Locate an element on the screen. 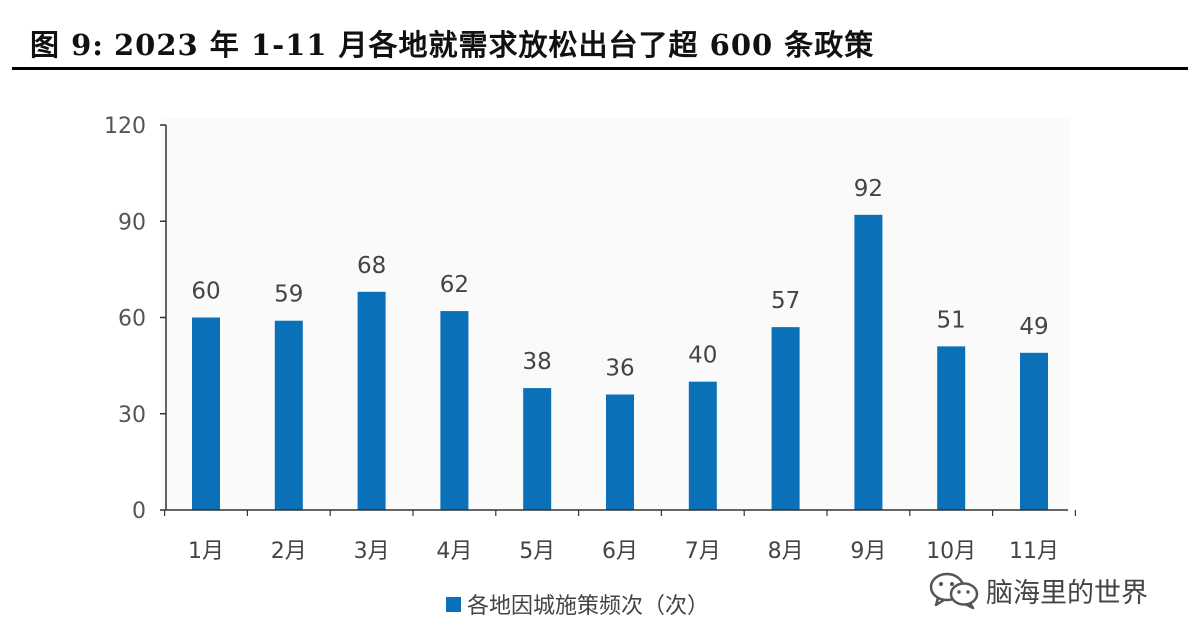  figure-title: 图 9: 2023 年 1-11 月各地就需求放松出台了超 600 条政策 is located at coordinates (605, 43).